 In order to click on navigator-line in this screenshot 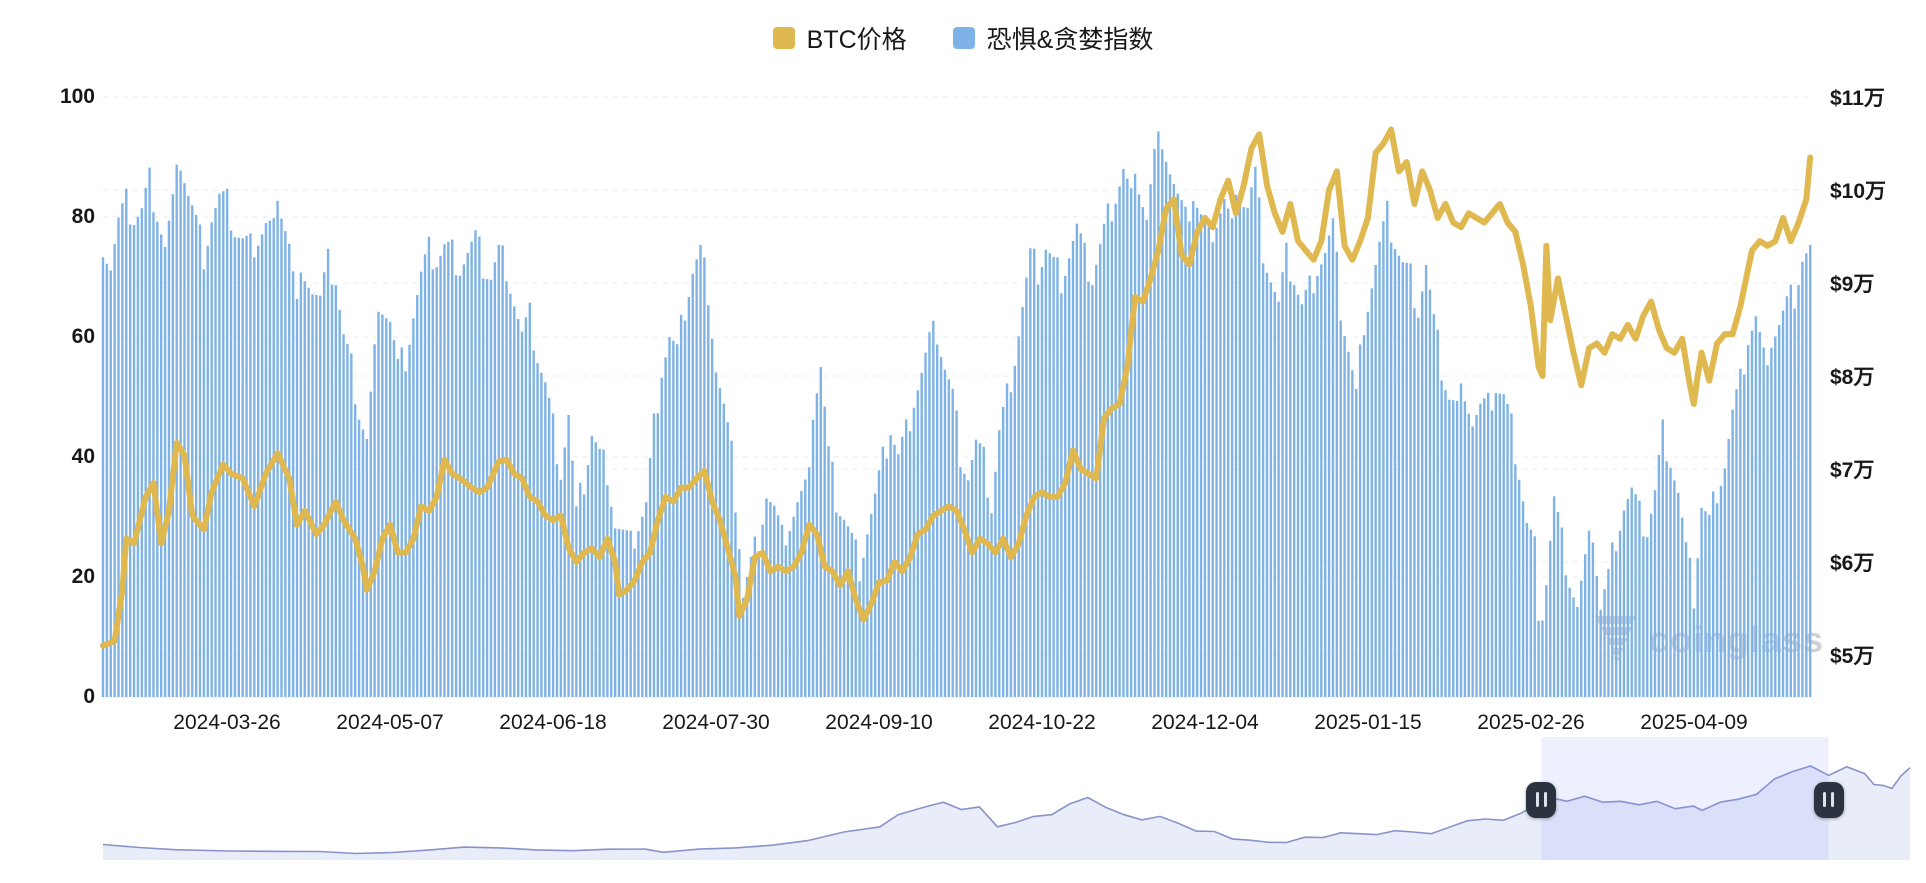, I will do `click(1006, 810)`.